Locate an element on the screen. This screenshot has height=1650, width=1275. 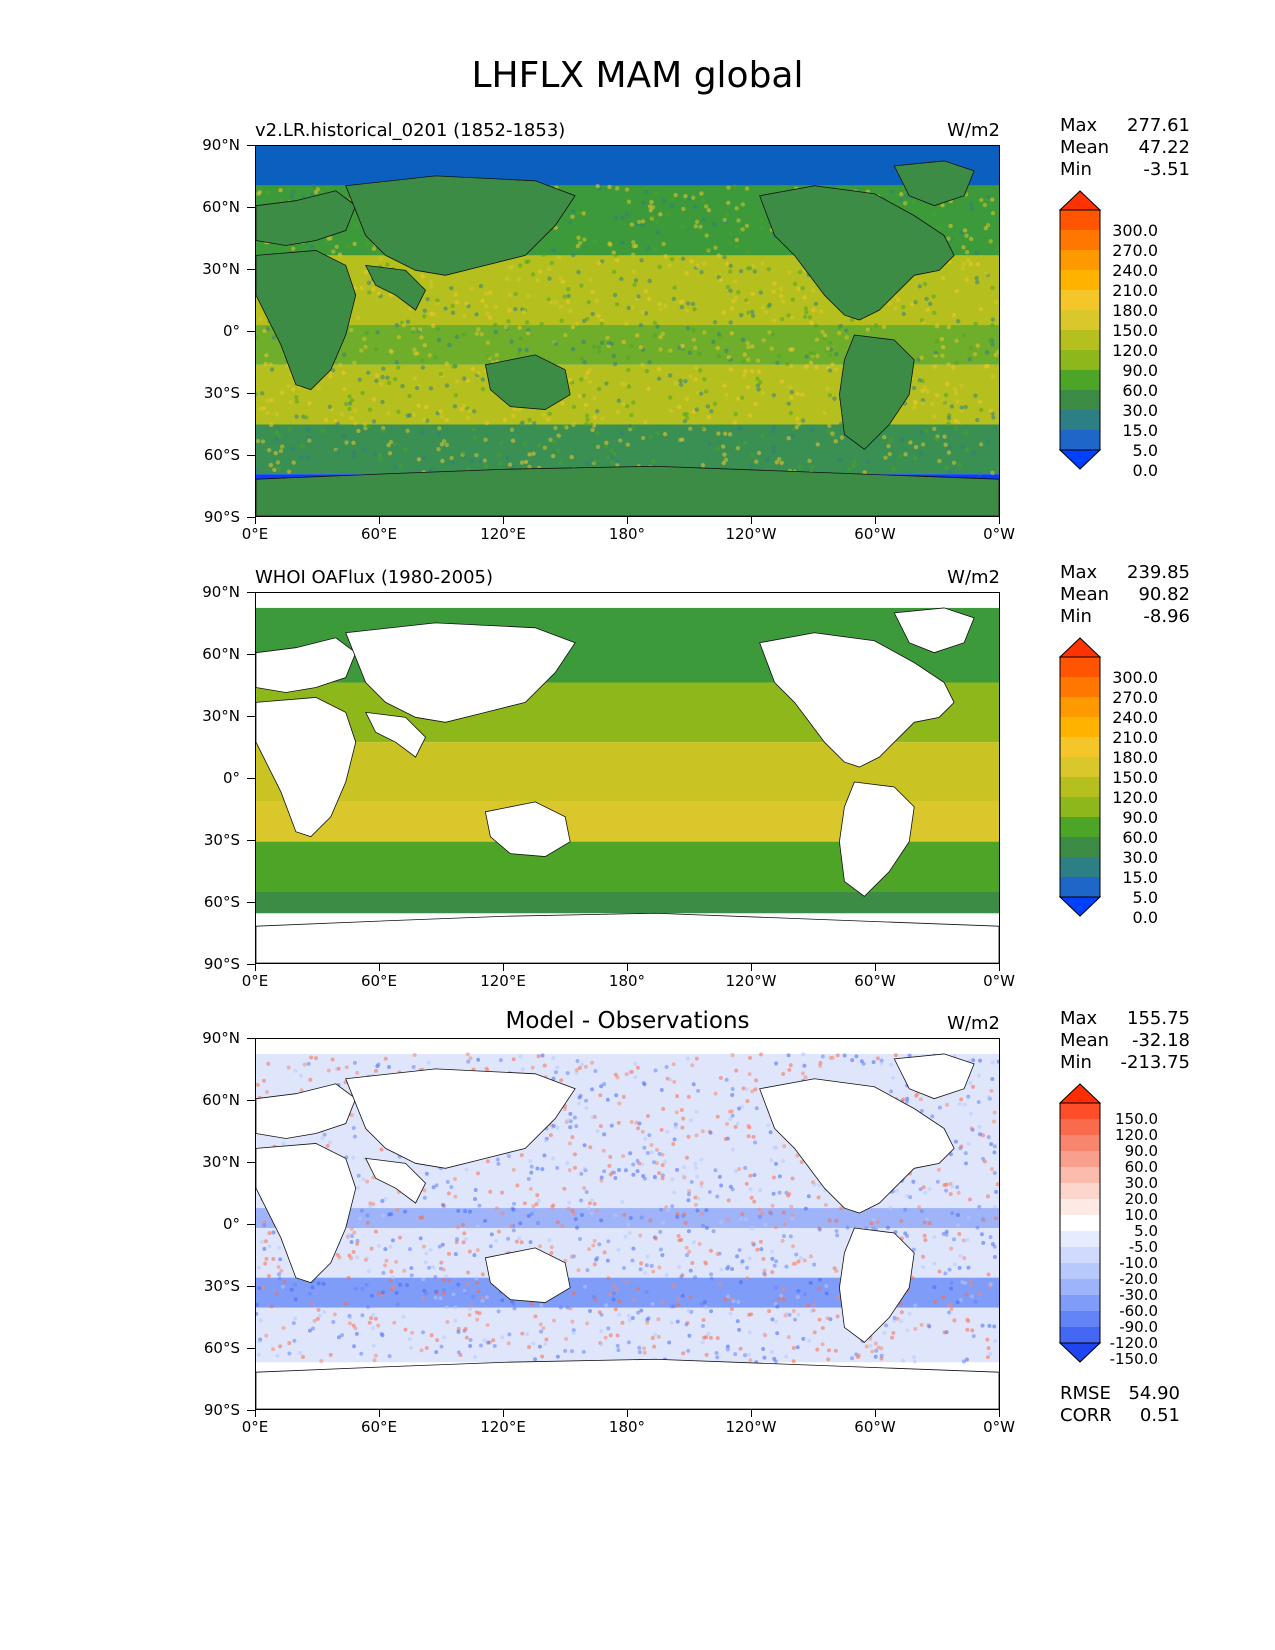
stat-value: -32.18 is located at coordinates (1160, 1040).